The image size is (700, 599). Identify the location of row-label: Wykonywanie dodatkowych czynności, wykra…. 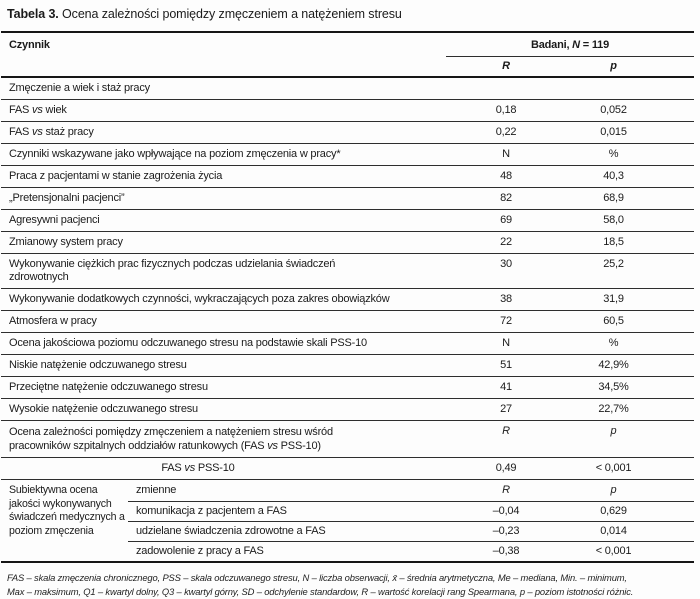
(201, 299).